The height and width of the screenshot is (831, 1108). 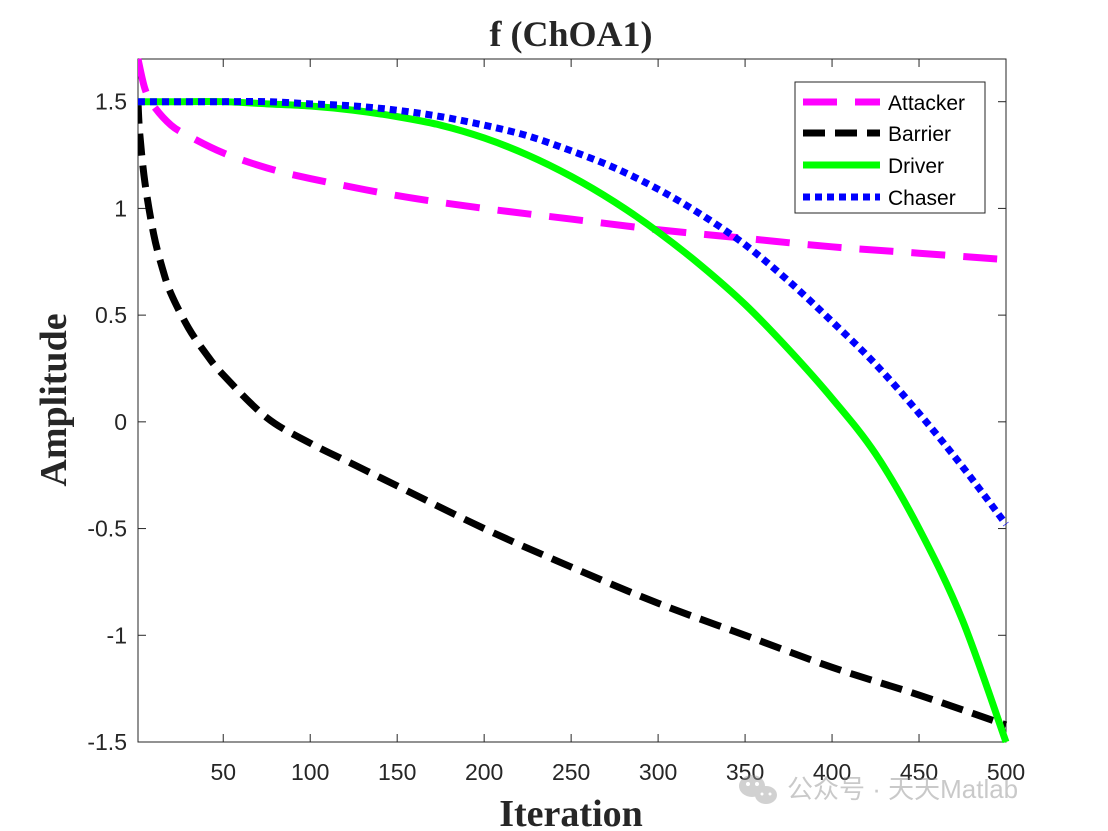 I want to click on chart-title: f (ChOA1), so click(x=571, y=34).